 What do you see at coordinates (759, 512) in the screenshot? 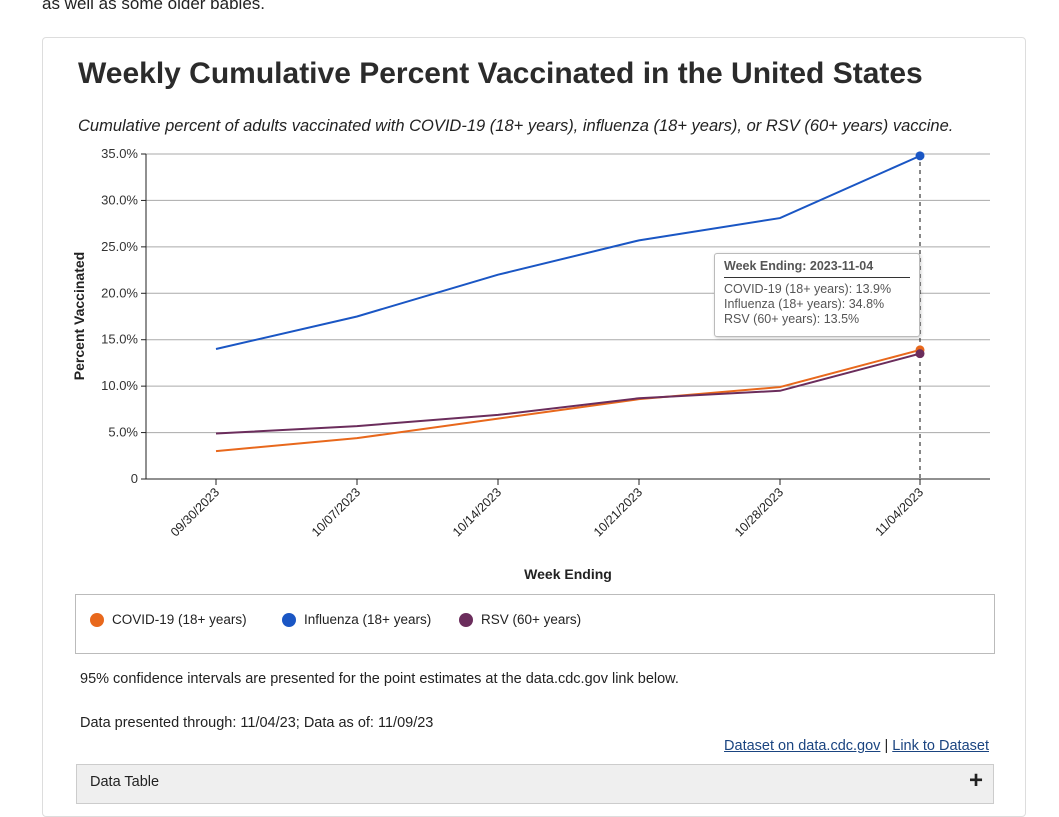
I see `x-tick-label: 10/28/2023` at bounding box center [759, 512].